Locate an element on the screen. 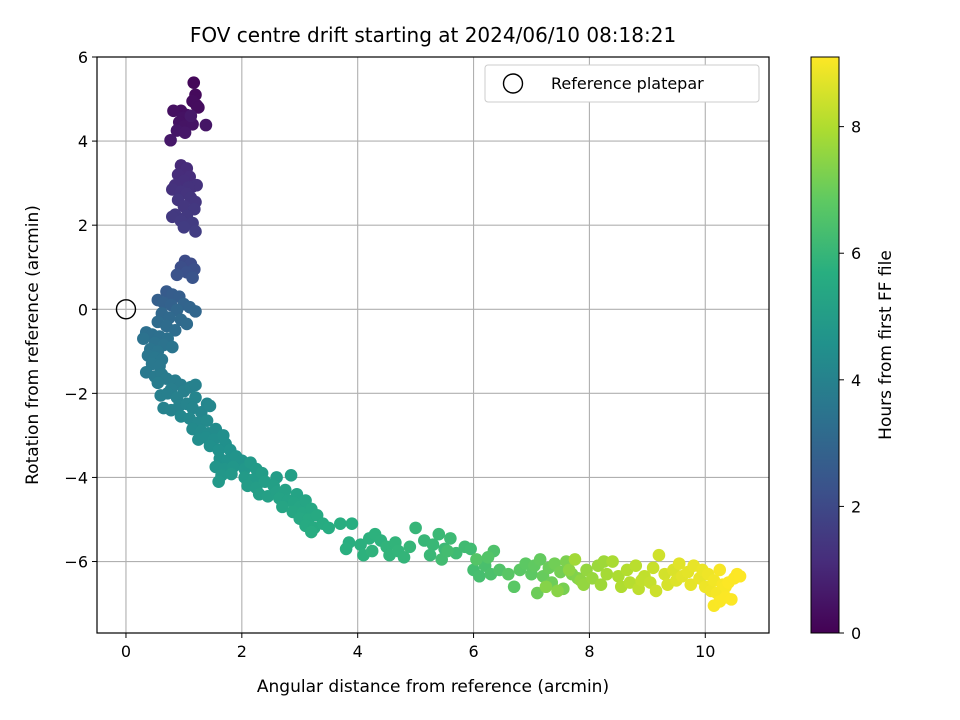 Image resolution: width=960 pixels, height=720 pixels. x-axis-ticks: 0 2 4 6 8 10 is located at coordinates (418, 647).